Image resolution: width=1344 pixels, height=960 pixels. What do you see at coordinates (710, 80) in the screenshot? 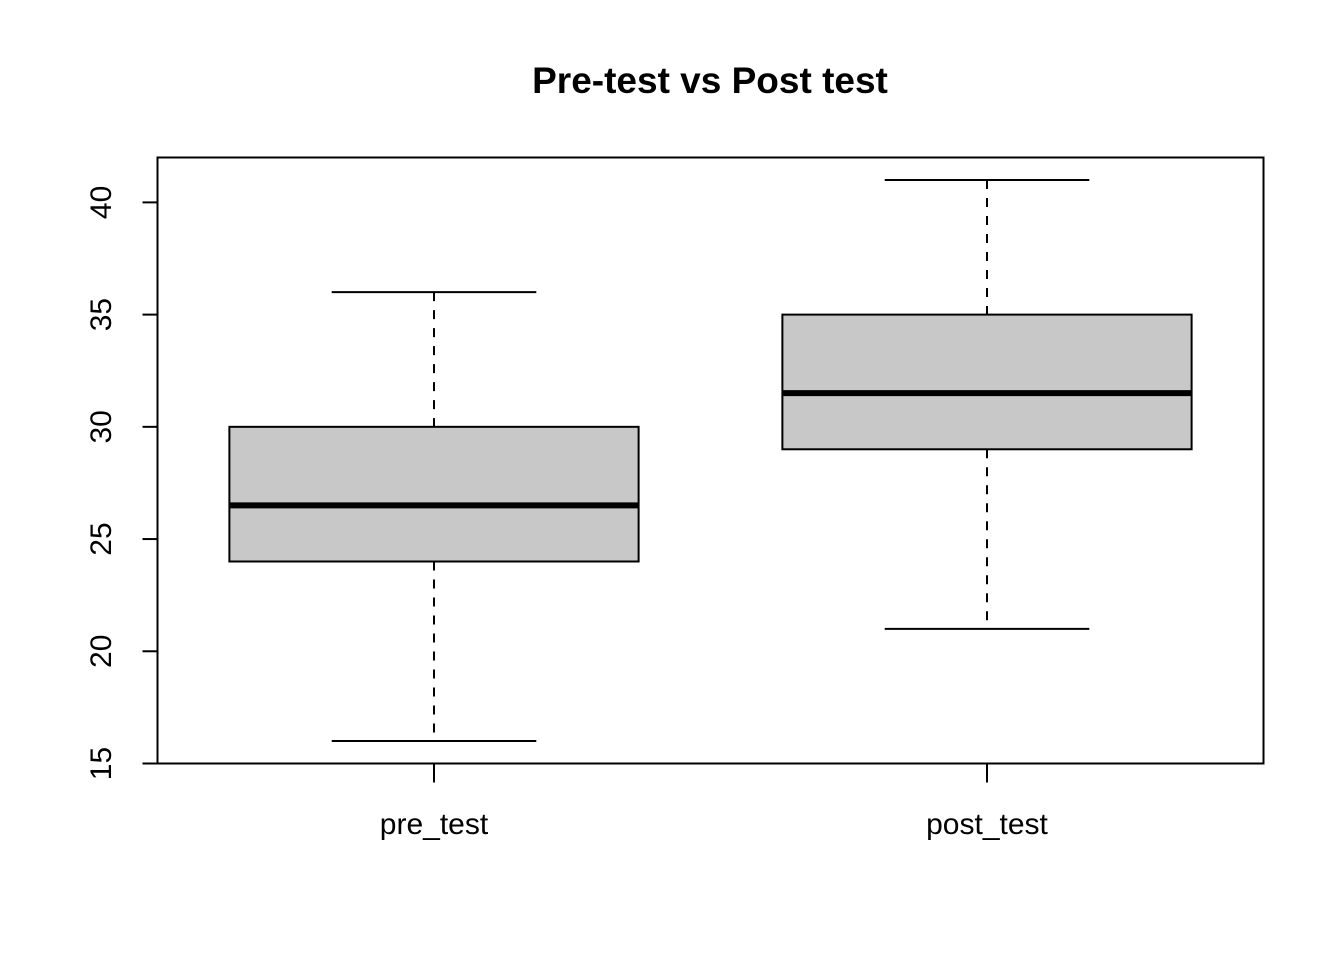
I see `chart-title: Pre-test vs Post test` at bounding box center [710, 80].